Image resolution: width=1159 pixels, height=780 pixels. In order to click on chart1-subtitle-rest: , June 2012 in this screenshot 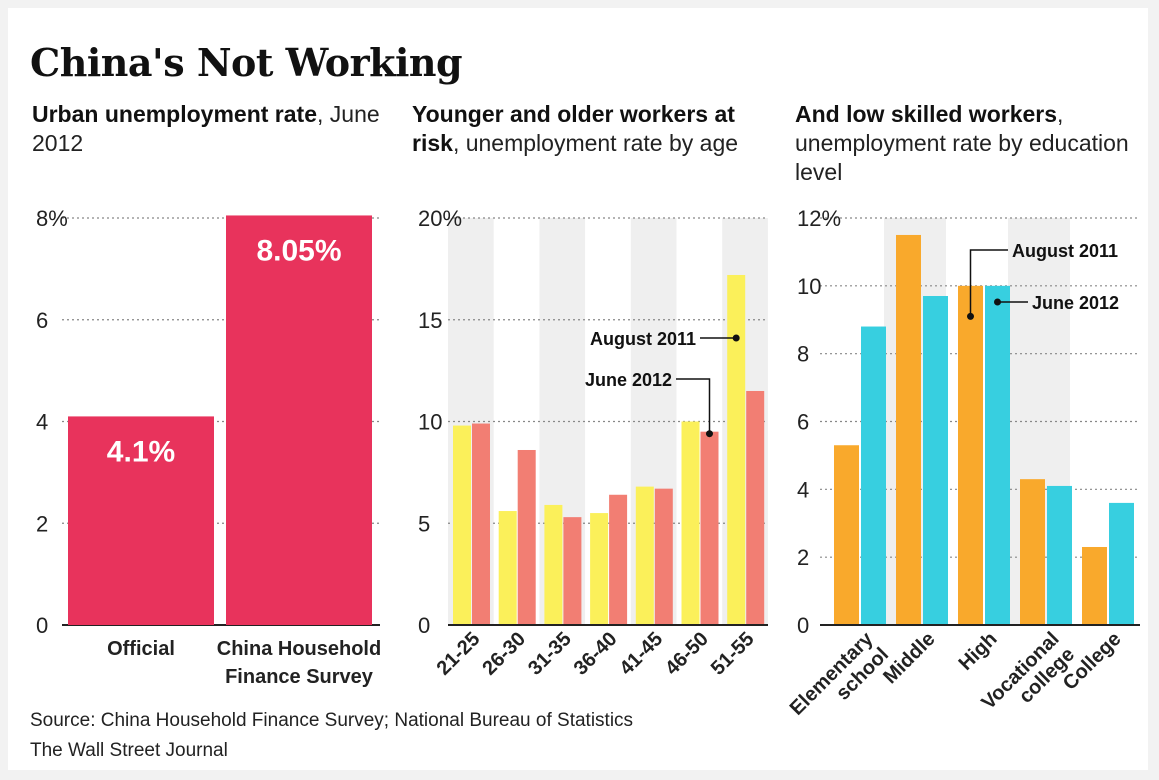, I will do `click(206, 128)`.